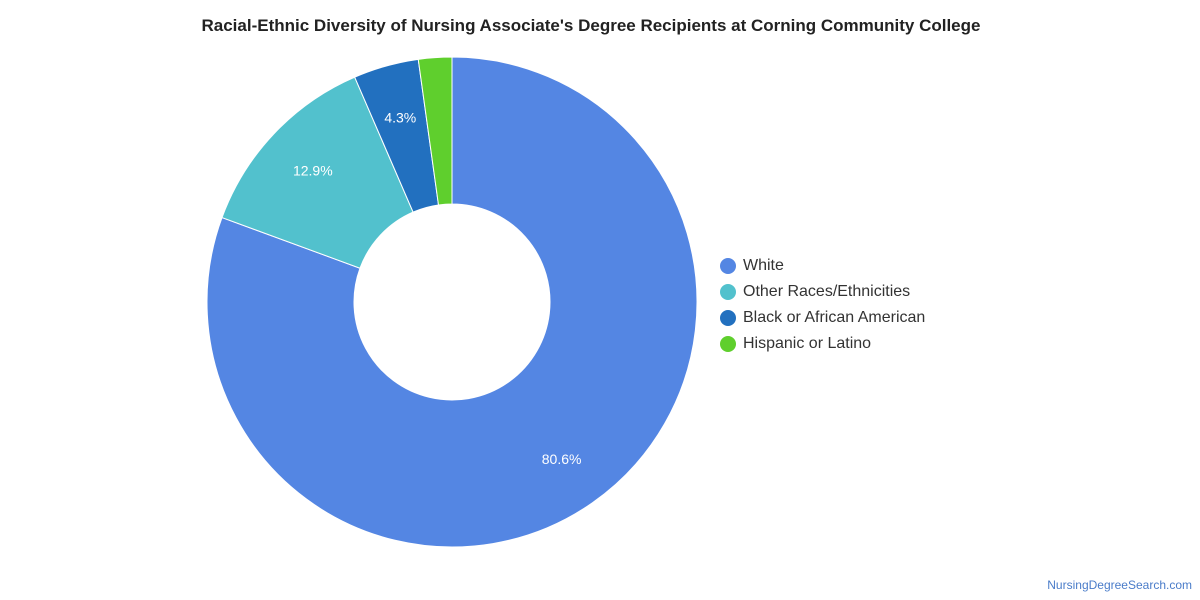  What do you see at coordinates (822, 266) in the screenshot?
I see `legend-item-white: White` at bounding box center [822, 266].